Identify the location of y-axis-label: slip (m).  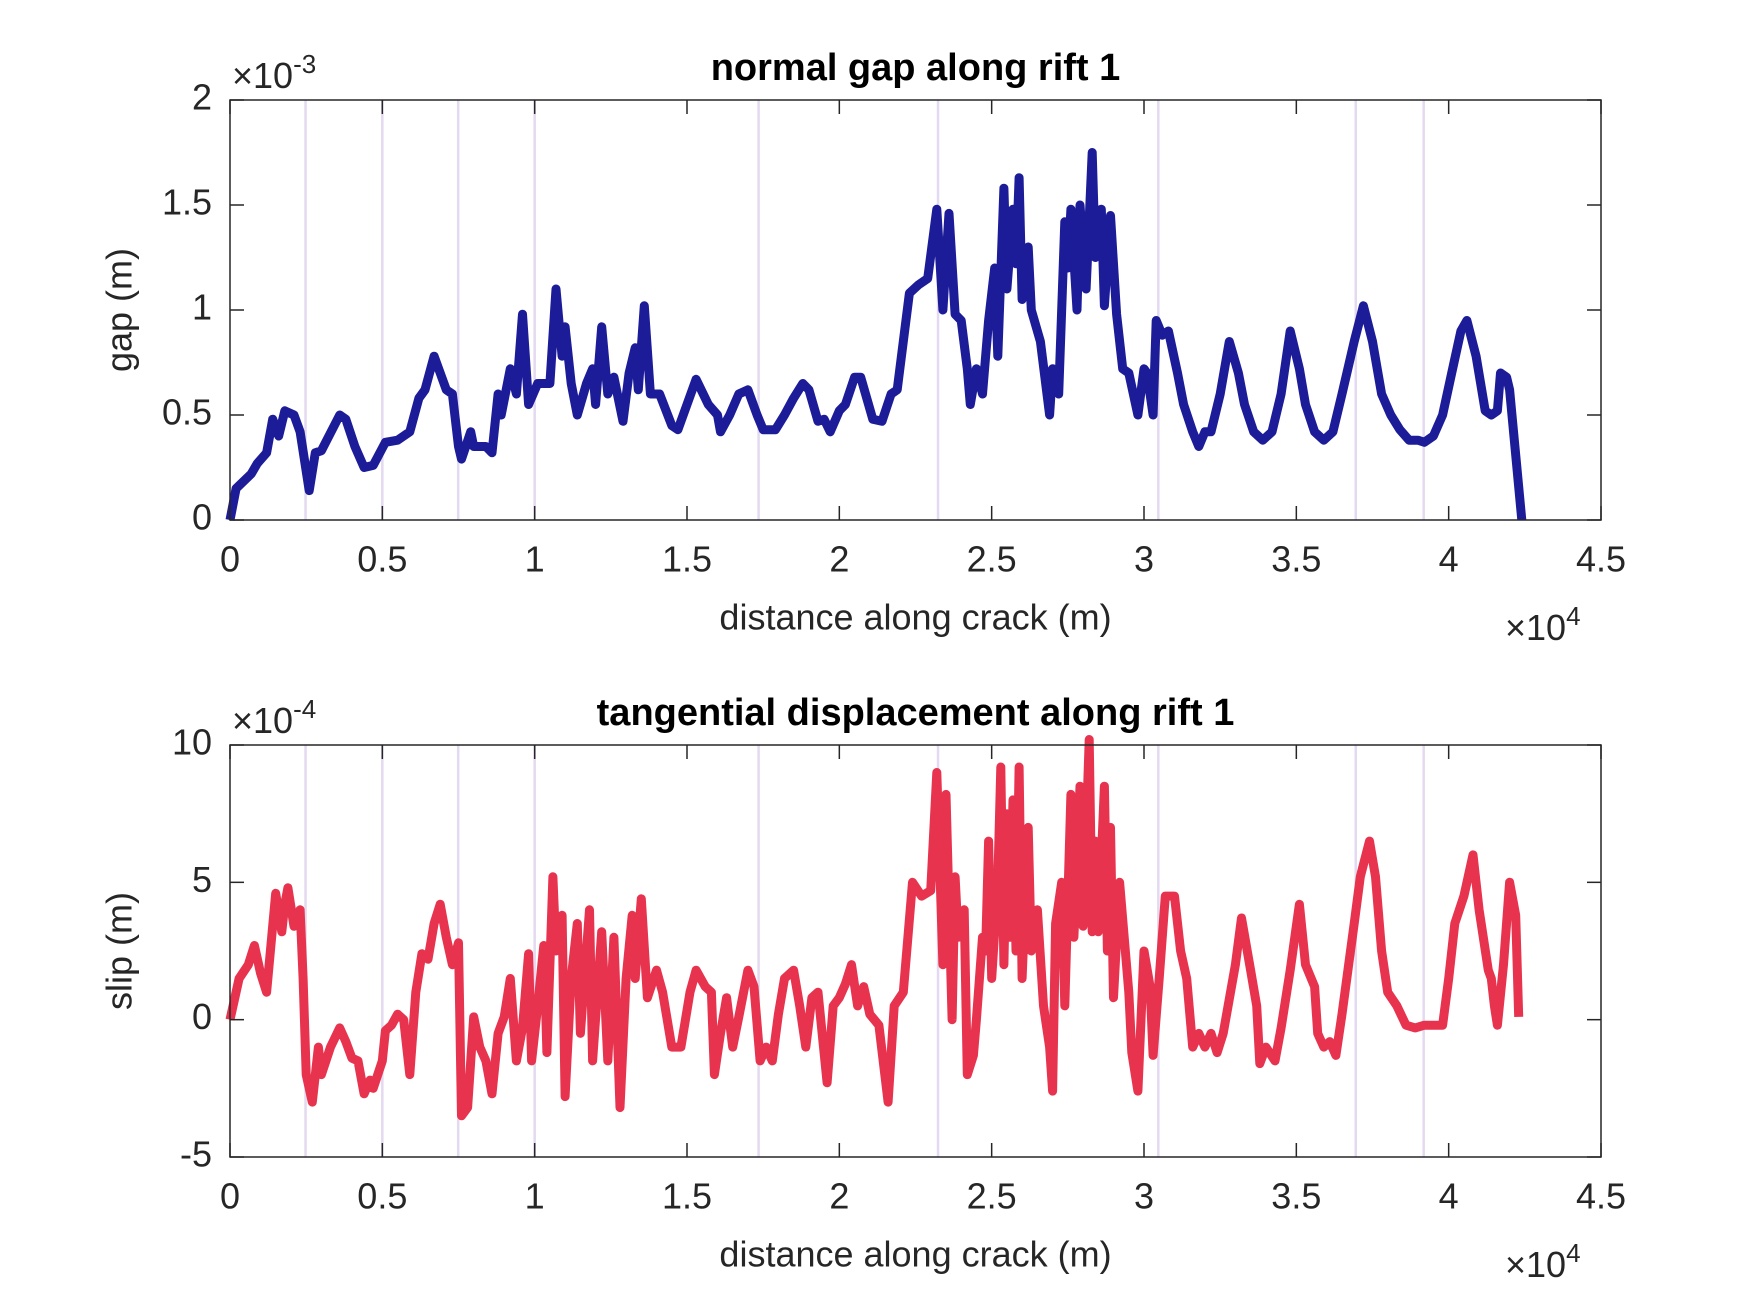
(119, 951).